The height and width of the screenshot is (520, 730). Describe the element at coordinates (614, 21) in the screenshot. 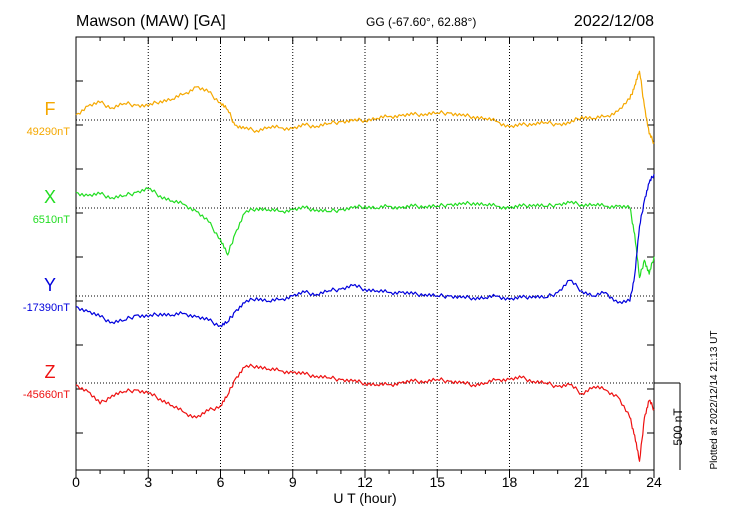

I see `date-label: 2022/12/08` at that location.